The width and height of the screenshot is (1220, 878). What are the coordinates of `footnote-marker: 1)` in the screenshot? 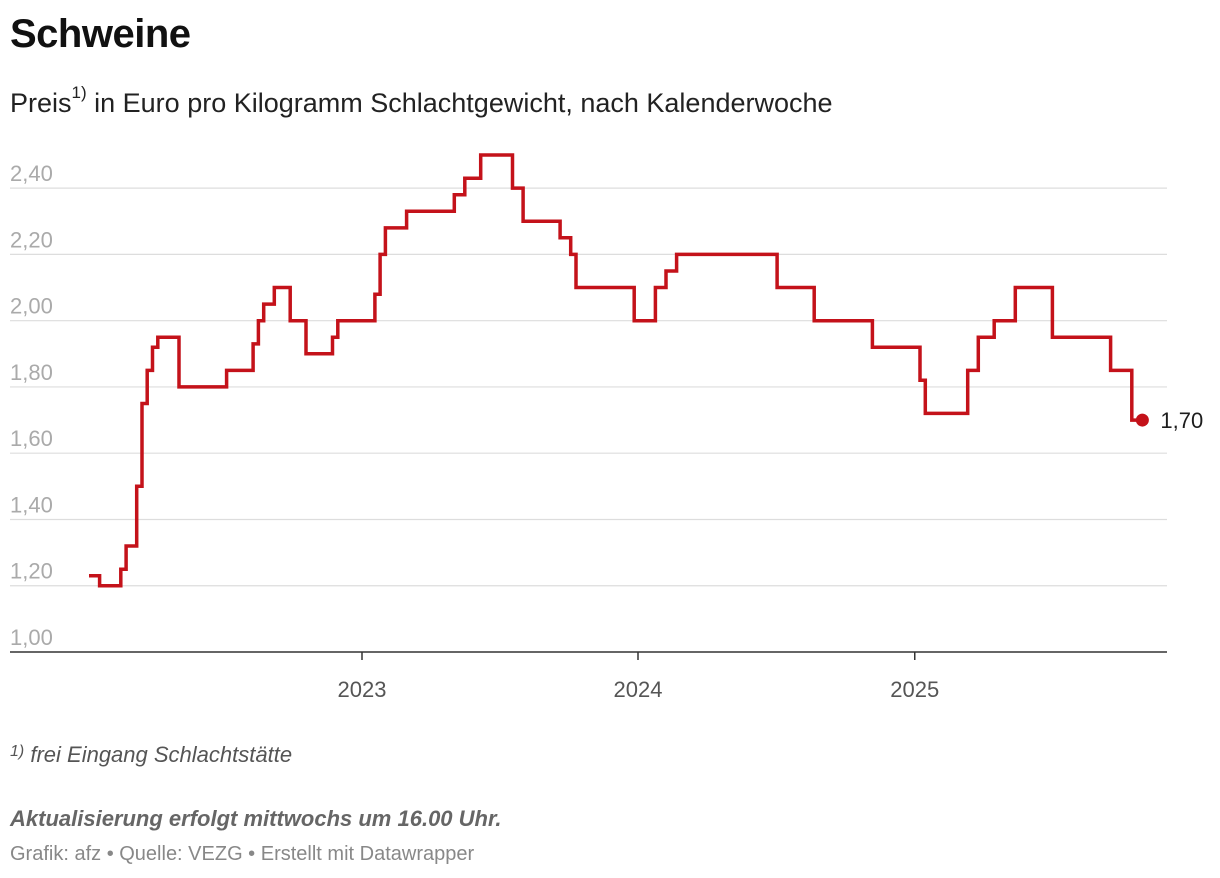 It's located at (17, 751).